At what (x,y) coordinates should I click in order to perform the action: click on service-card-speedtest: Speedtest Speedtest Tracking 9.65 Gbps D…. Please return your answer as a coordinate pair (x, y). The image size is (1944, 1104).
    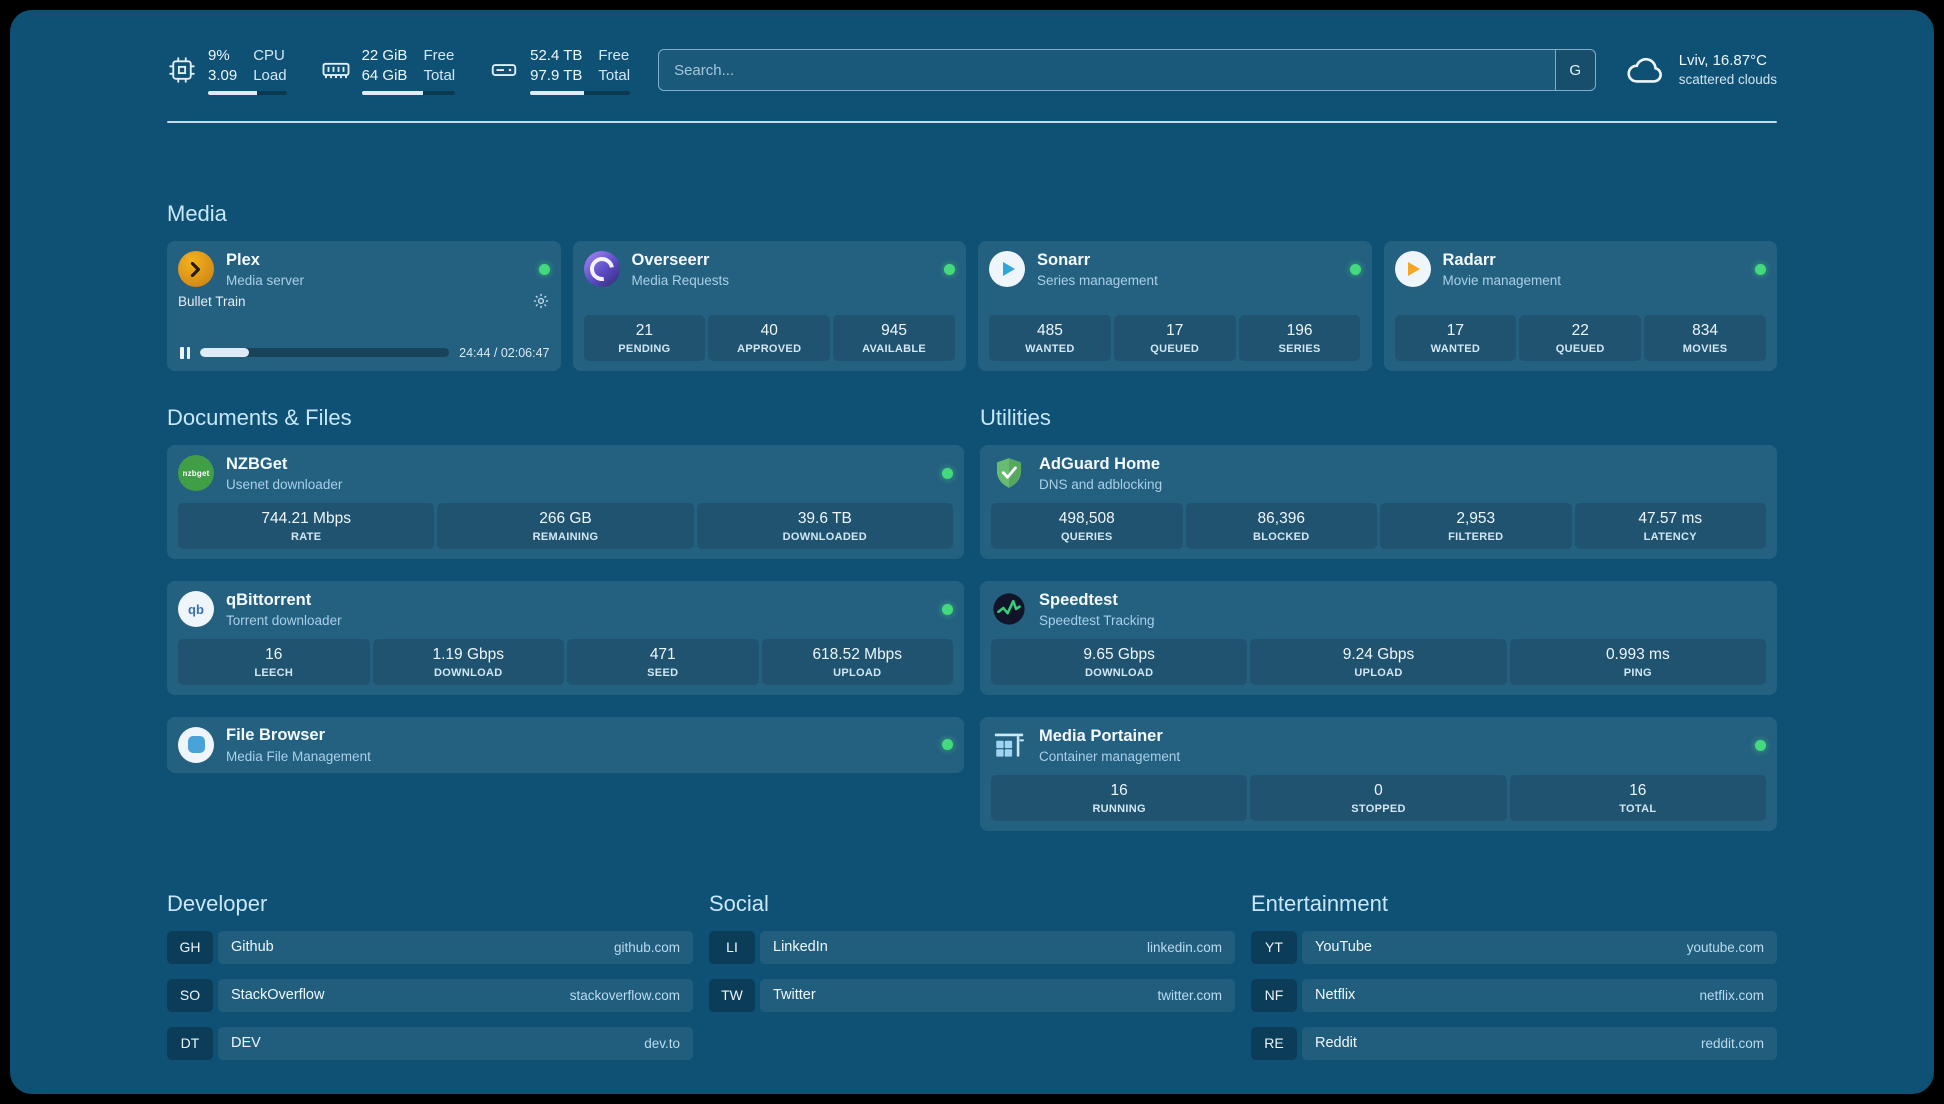
    Looking at the image, I should click on (1378, 637).